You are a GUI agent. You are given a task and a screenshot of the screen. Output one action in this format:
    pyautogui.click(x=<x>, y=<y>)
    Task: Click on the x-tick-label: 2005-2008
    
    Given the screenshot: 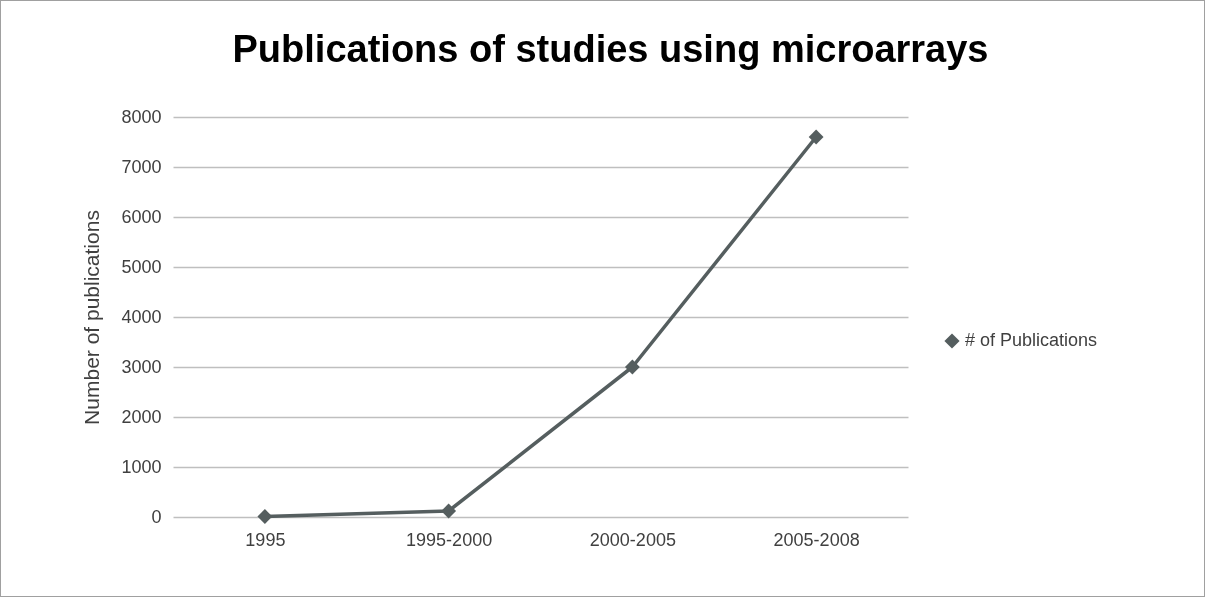 What is the action you would take?
    pyautogui.click(x=816, y=539)
    